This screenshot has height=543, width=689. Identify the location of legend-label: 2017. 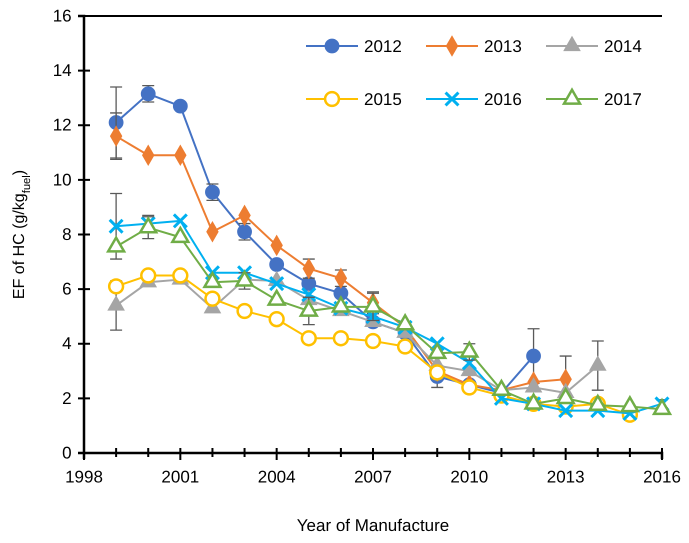
(623, 100).